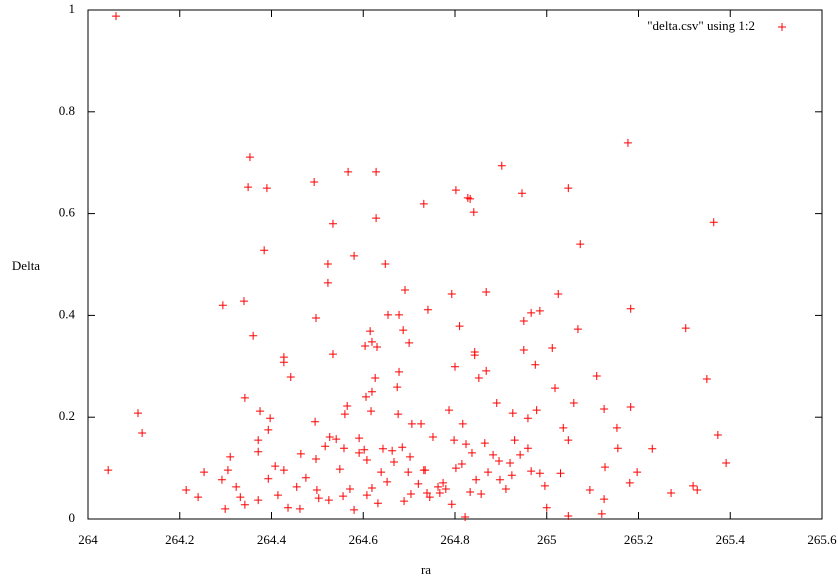 Image resolution: width=838 pixels, height=580 pixels. What do you see at coordinates (67, 415) in the screenshot?
I see `y-tick-label: 0.2` at bounding box center [67, 415].